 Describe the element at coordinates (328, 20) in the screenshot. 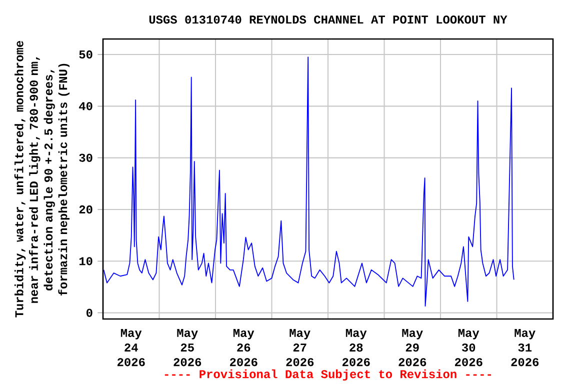

I see `chart-title: USGS 01310740 REYNOLDS CHANNEL AT POINT LOOKOUT NY` at that location.